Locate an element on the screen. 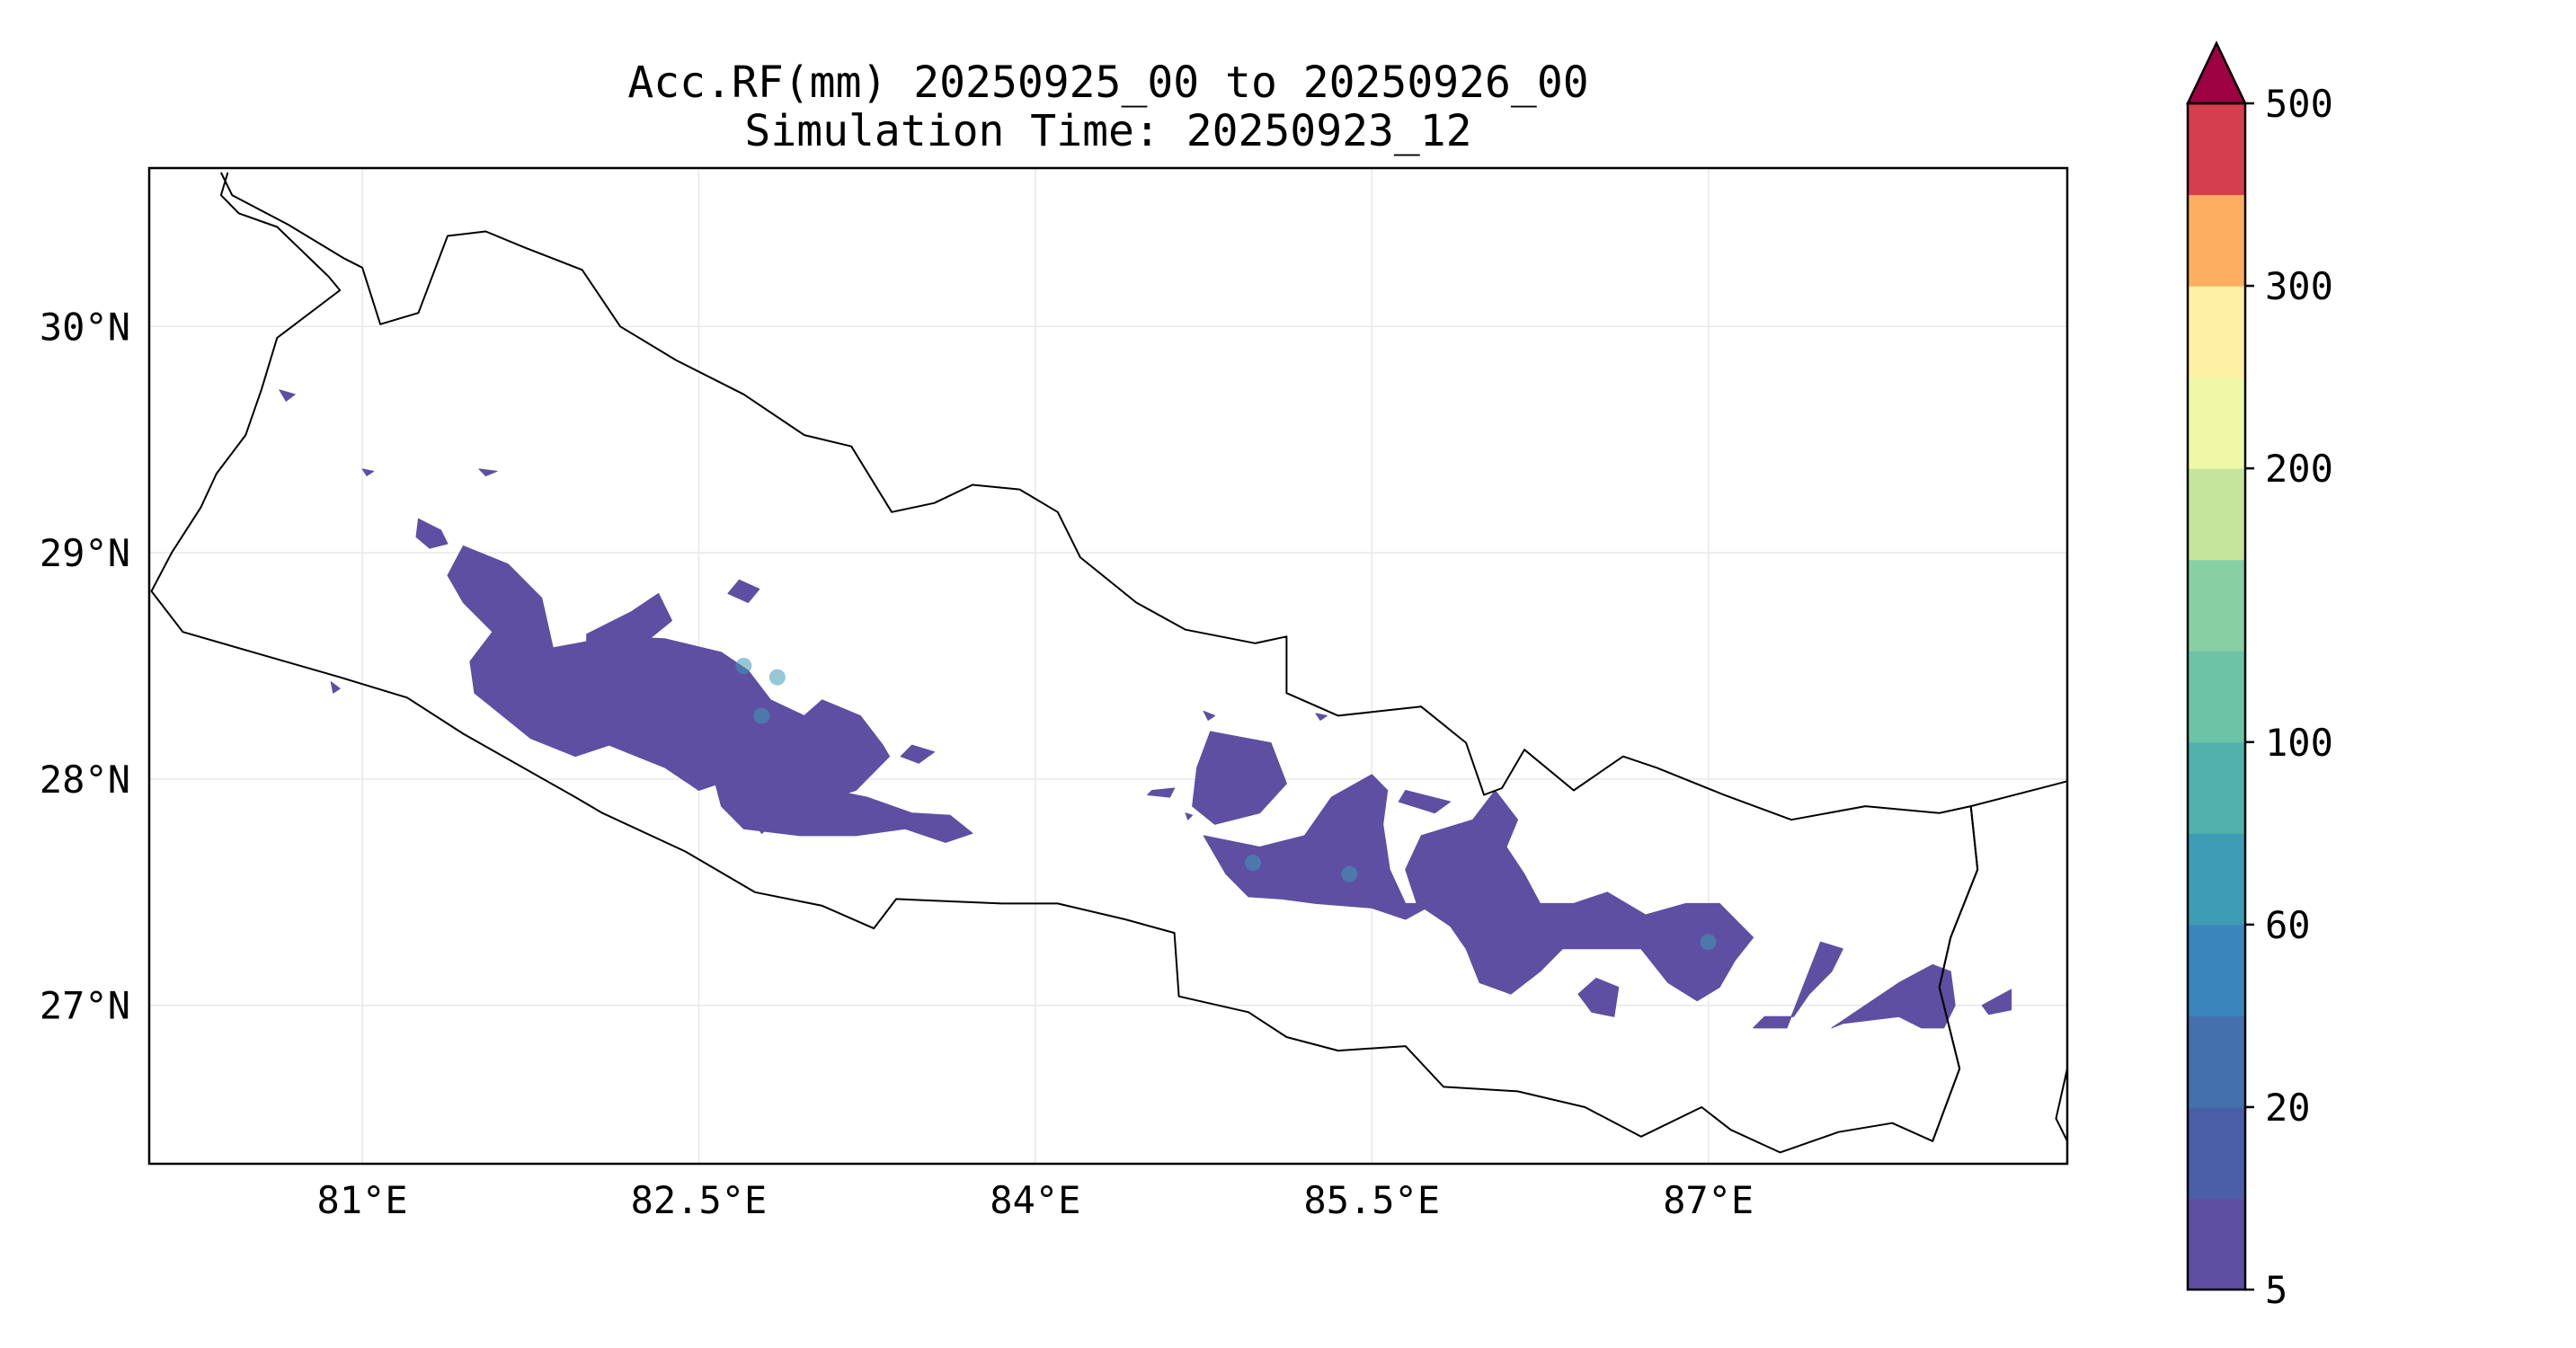 The width and height of the screenshot is (2576, 1348). rain-patch-central-right-flat is located at coordinates (1425, 802).